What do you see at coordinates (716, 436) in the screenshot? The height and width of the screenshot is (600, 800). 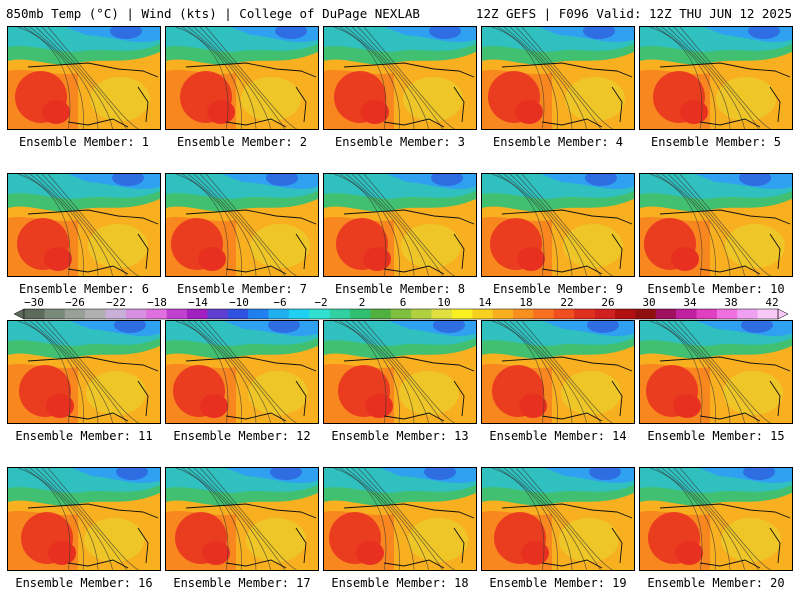 I see `member-label: Ensemble Member: 15` at bounding box center [716, 436].